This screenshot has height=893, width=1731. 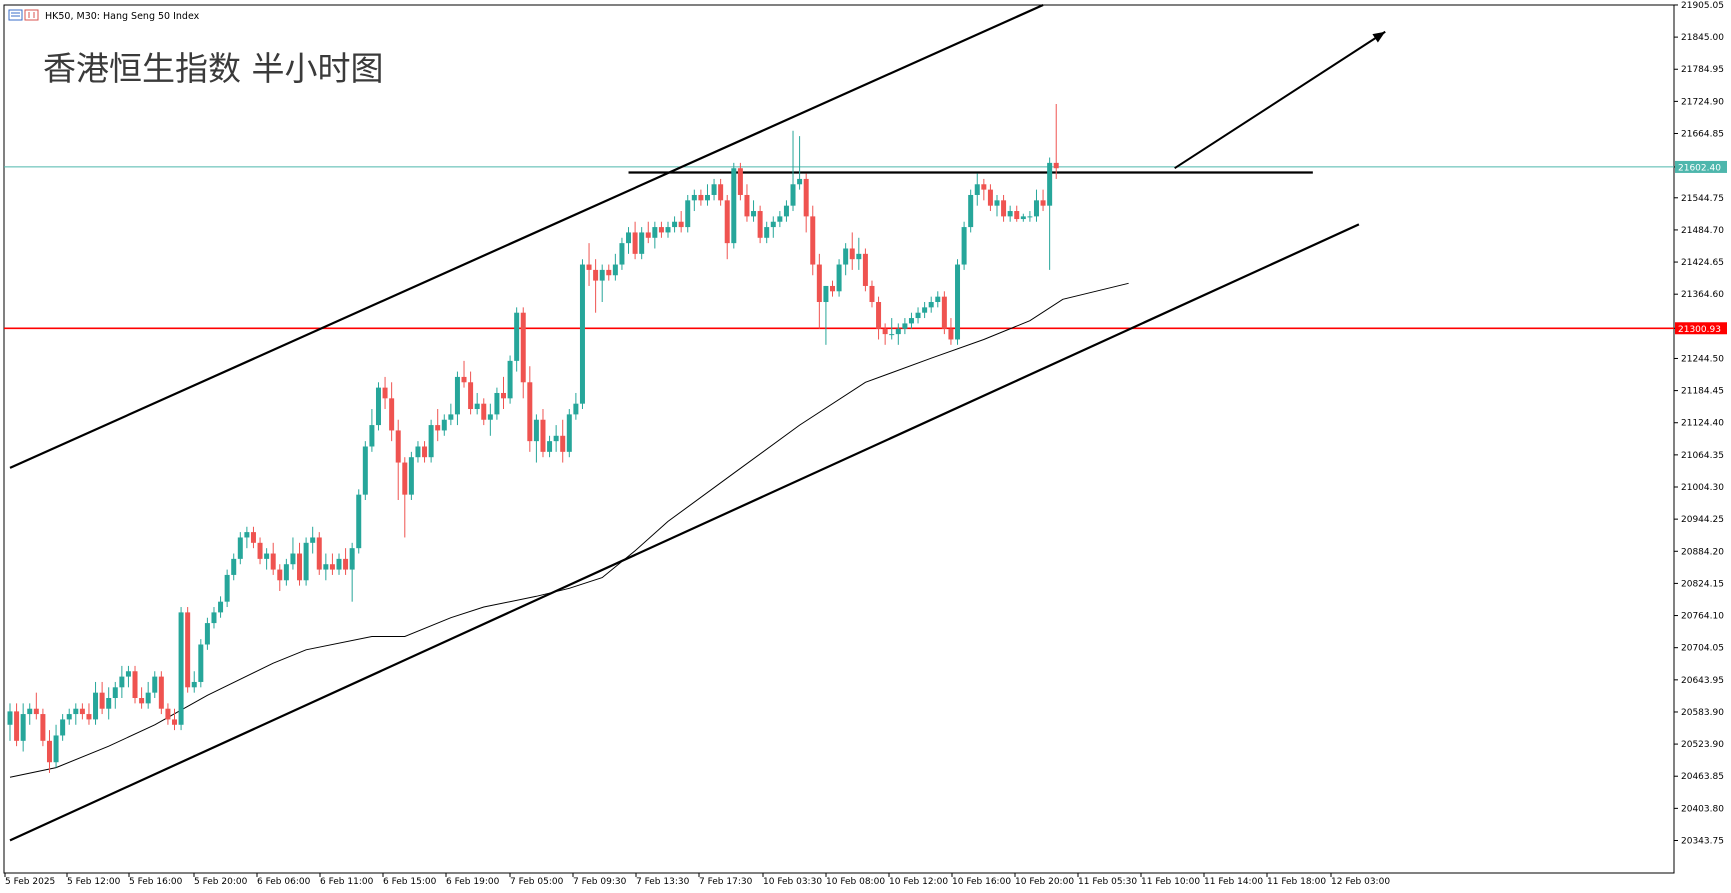 What do you see at coordinates (1702, 745) in the screenshot?
I see `y-tick-label: 20523.90` at bounding box center [1702, 745].